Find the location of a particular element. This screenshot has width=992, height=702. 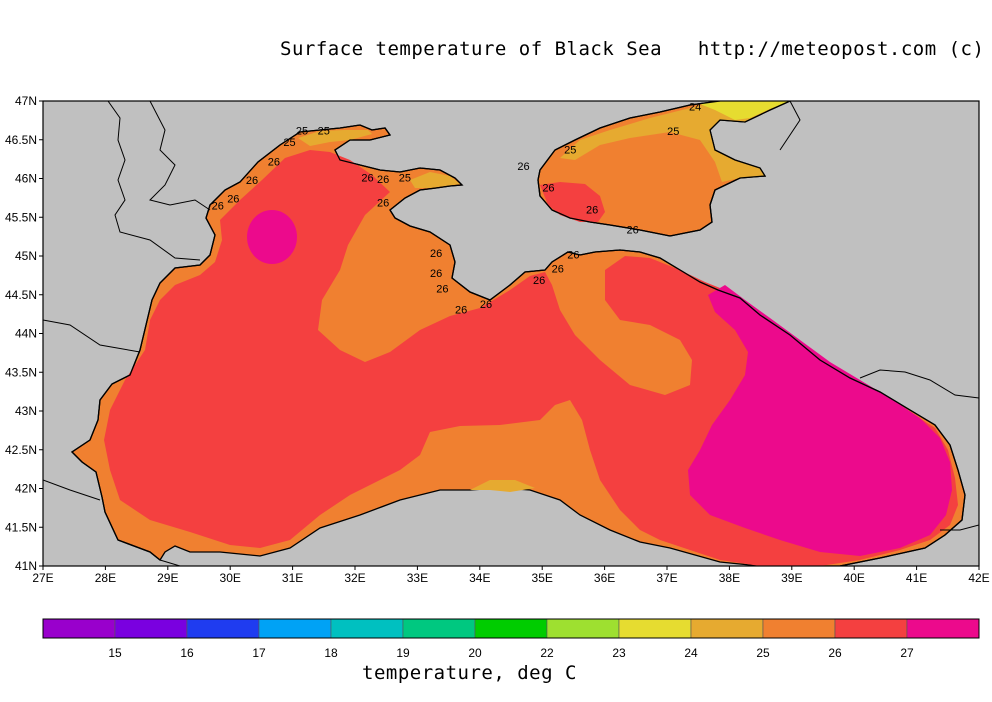

azov-coastline is located at coordinates (664, 169).